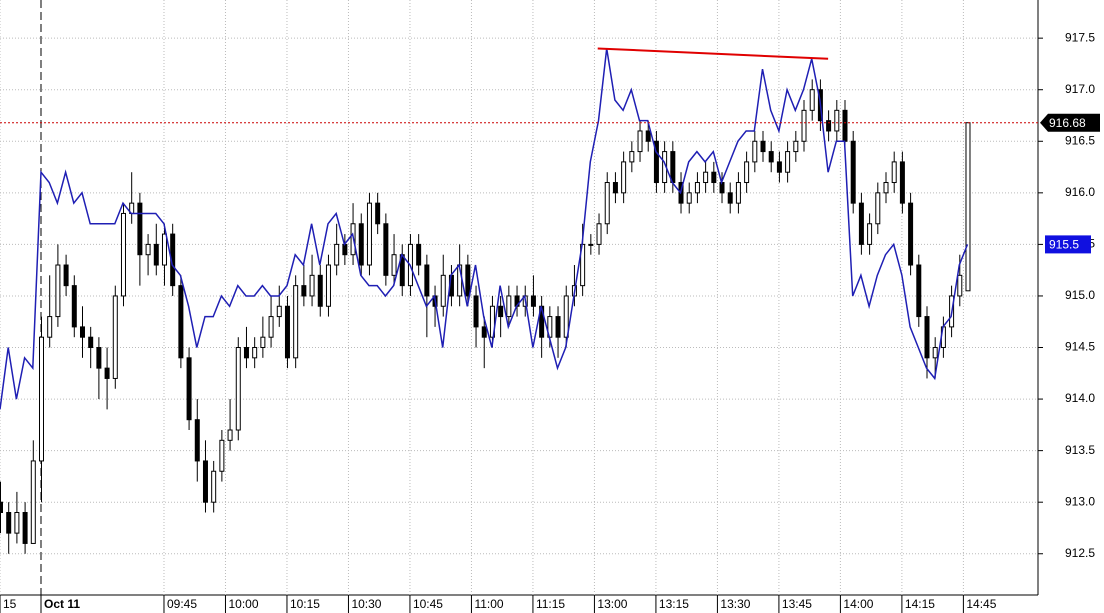 Image resolution: width=1104 pixels, height=613 pixels. What do you see at coordinates (735, 604) in the screenshot?
I see `x-tick-label: 13:30` at bounding box center [735, 604].